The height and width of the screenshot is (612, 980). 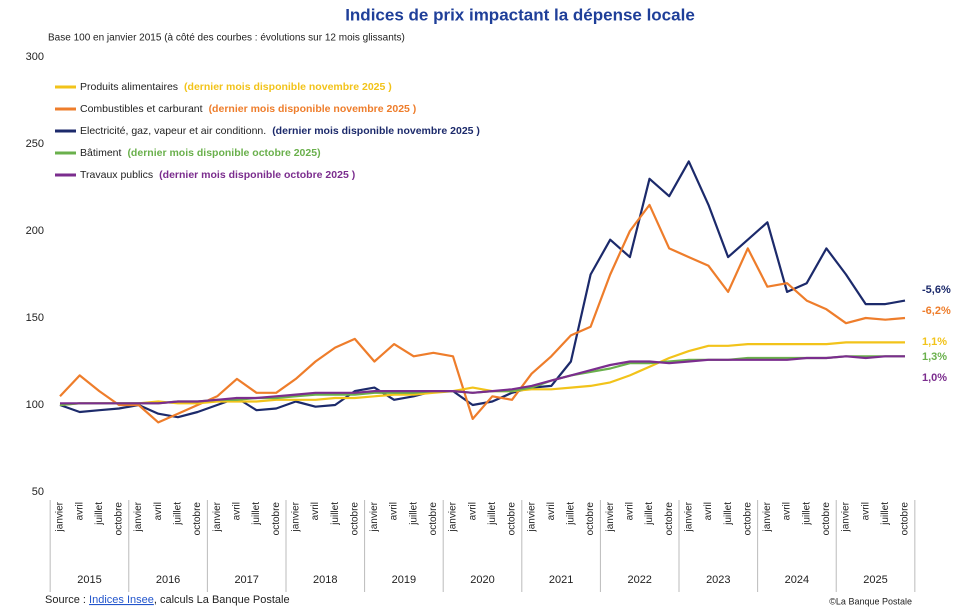 I want to click on legend-name: Produits alimentaires, so click(x=129, y=87).